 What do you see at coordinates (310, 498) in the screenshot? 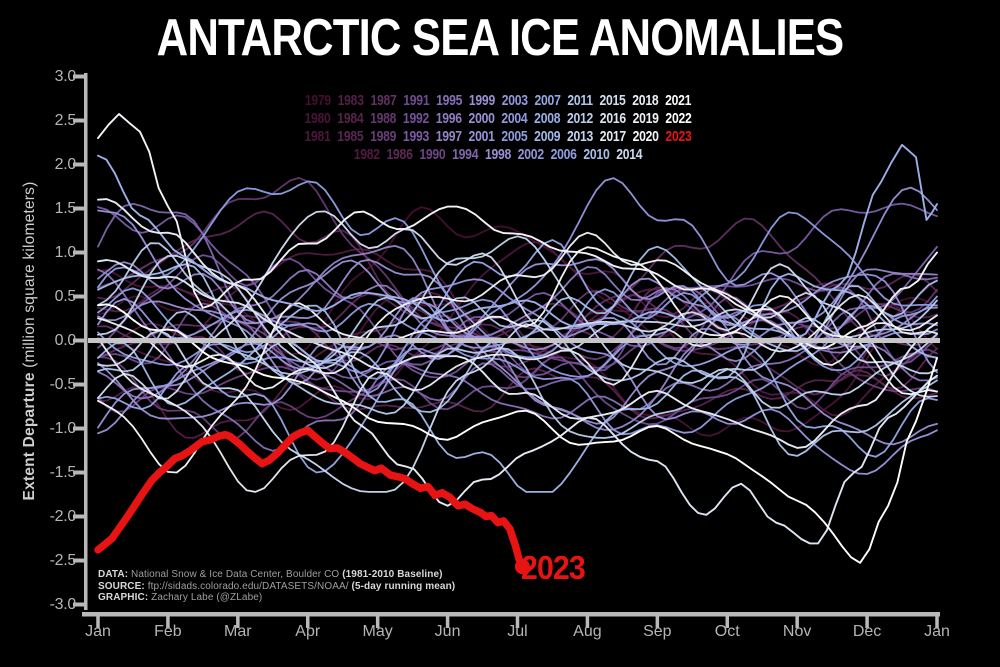
I see `series-2023-line` at bounding box center [310, 498].